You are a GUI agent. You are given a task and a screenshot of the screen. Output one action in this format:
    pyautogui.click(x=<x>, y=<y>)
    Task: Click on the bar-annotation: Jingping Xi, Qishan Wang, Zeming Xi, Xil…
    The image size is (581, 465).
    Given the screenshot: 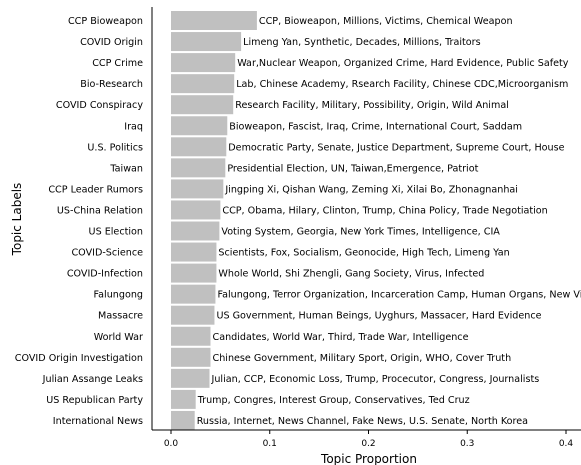 What is the action you would take?
    pyautogui.click(x=371, y=189)
    